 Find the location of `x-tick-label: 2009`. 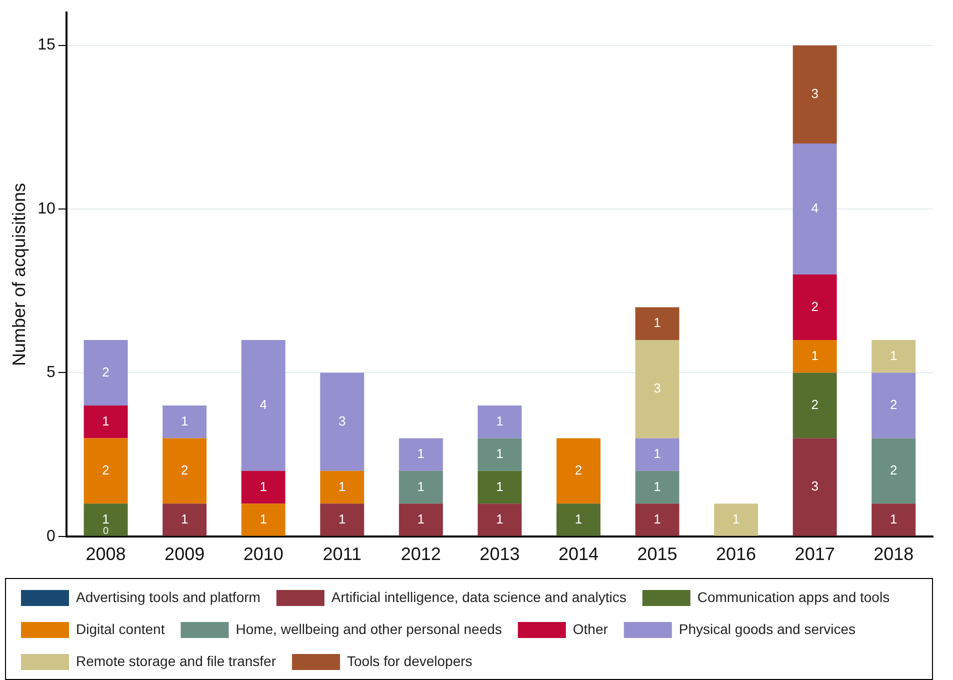

x-tick-label: 2009 is located at coordinates (184, 554).